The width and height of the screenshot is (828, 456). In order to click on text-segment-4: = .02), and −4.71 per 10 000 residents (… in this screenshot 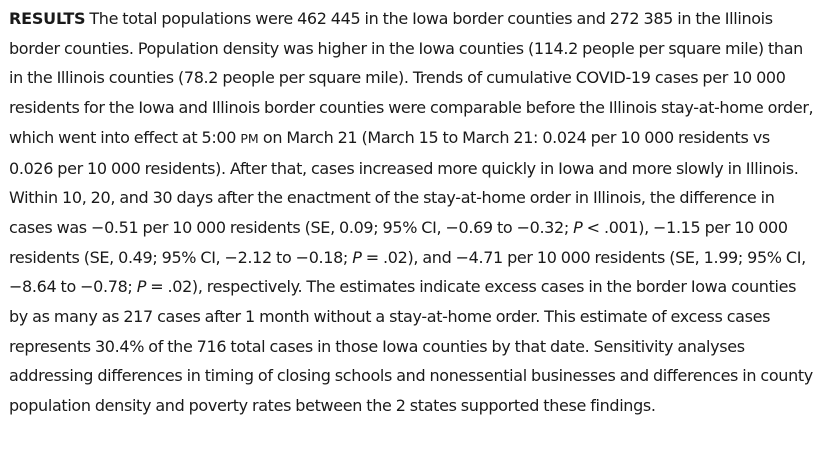, I will do `click(407, 272)`.